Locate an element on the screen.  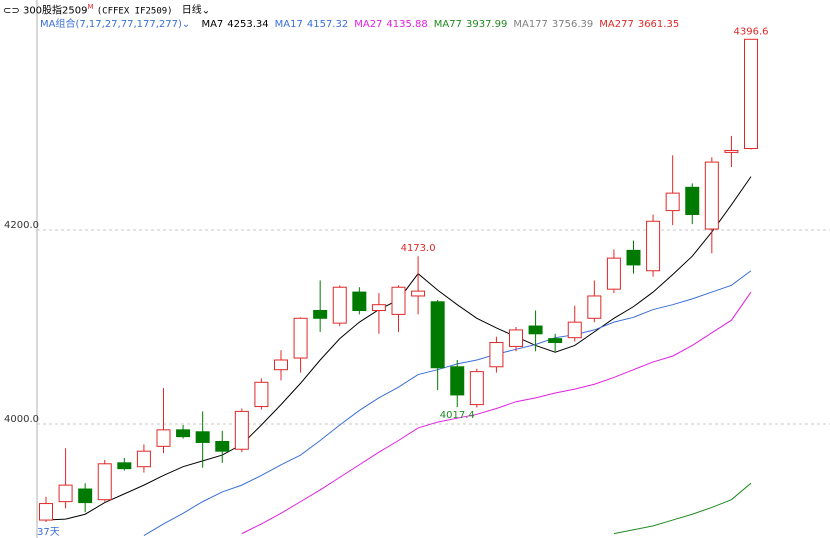
legend-name: MA77 is located at coordinates (447, 24).